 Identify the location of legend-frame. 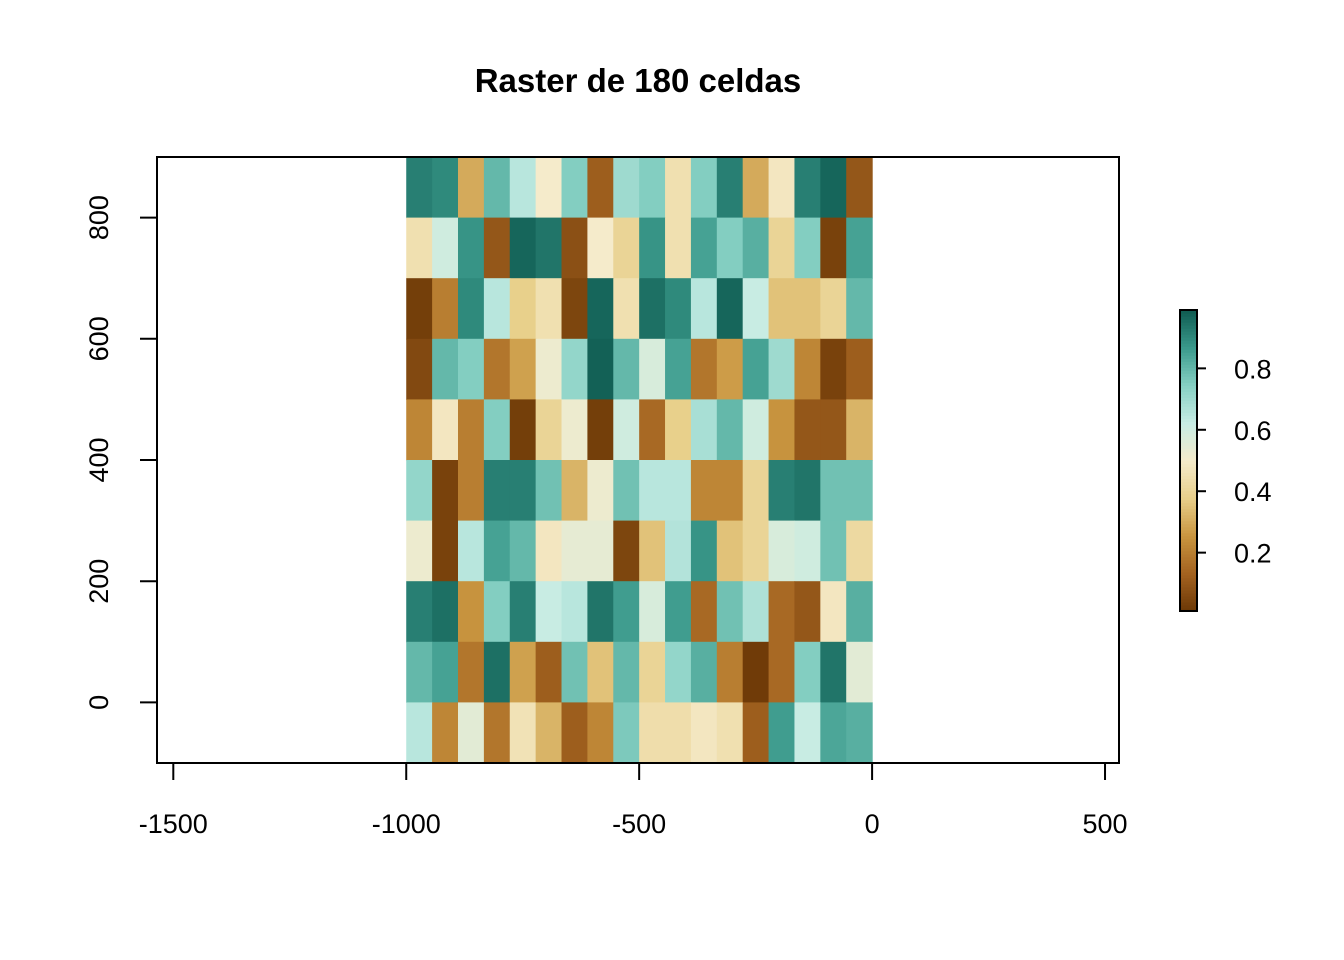
(1188, 460).